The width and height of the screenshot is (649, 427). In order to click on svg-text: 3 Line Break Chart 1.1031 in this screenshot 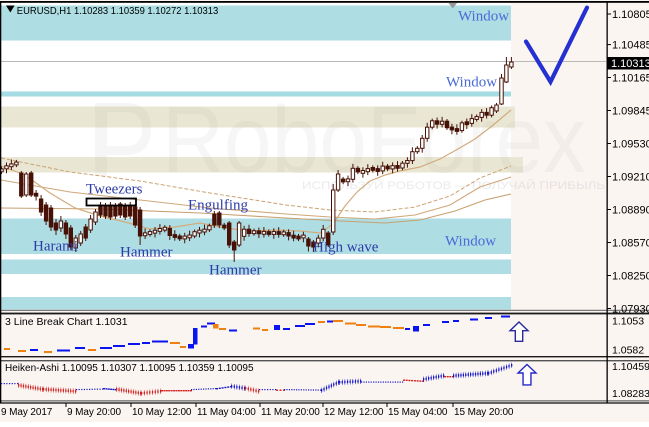, I will do `click(66, 322)`.